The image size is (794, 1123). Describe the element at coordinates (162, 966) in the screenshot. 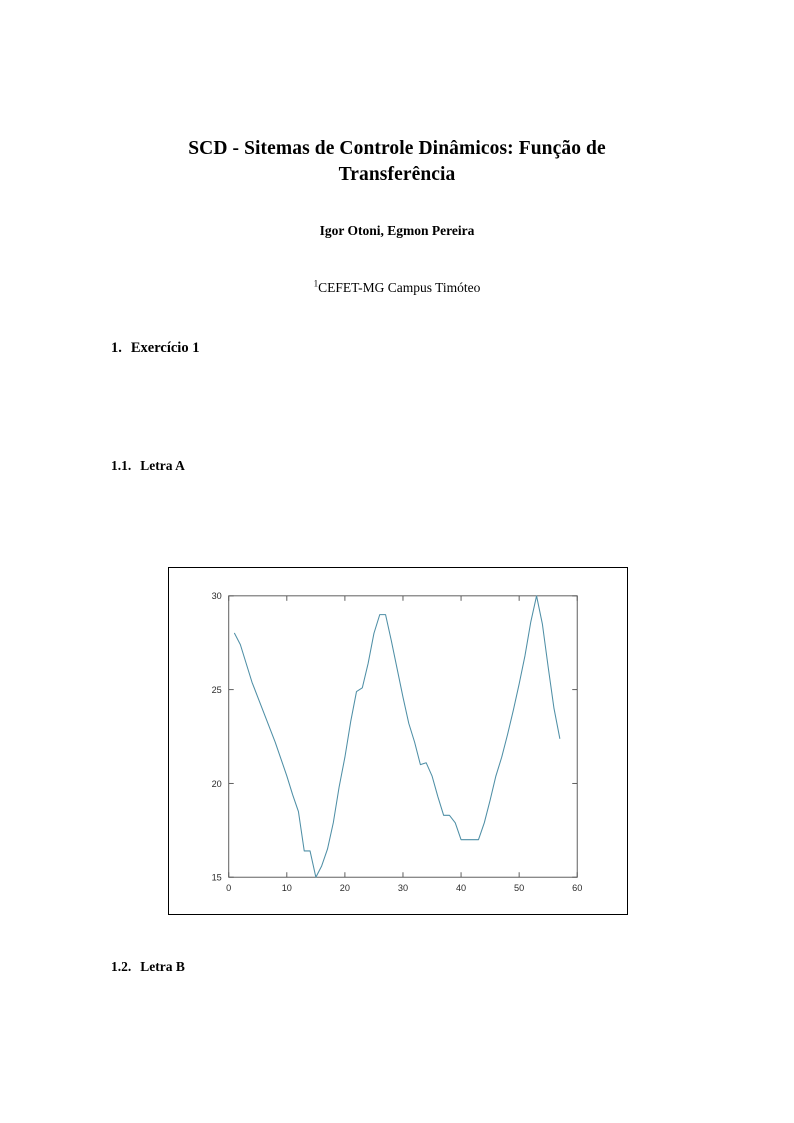

I see `heading-label: Letra B` at that location.